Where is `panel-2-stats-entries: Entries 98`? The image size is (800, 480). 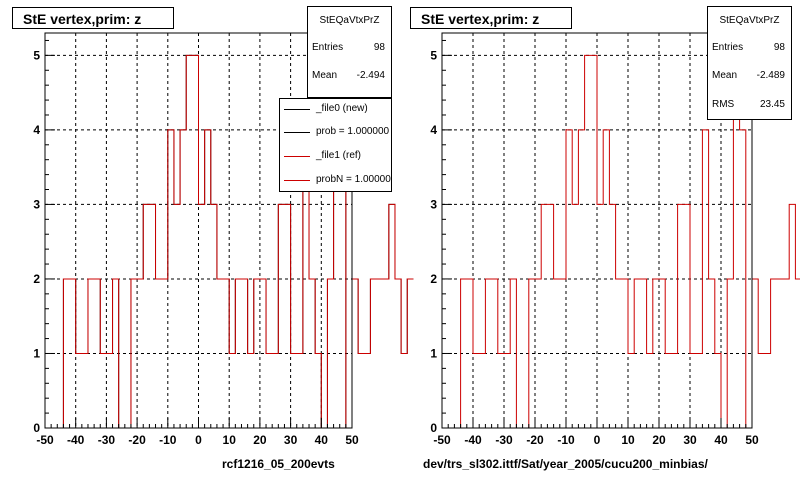
panel-2-stats-entries: Entries 98 is located at coordinates (749, 48).